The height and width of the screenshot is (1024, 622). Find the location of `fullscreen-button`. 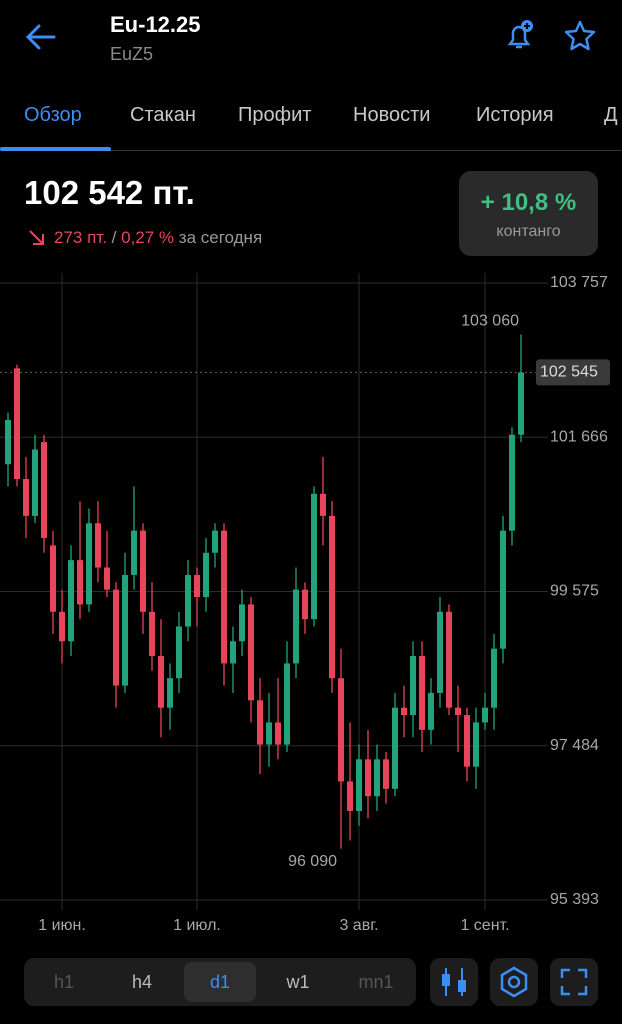

fullscreen-button is located at coordinates (574, 982).